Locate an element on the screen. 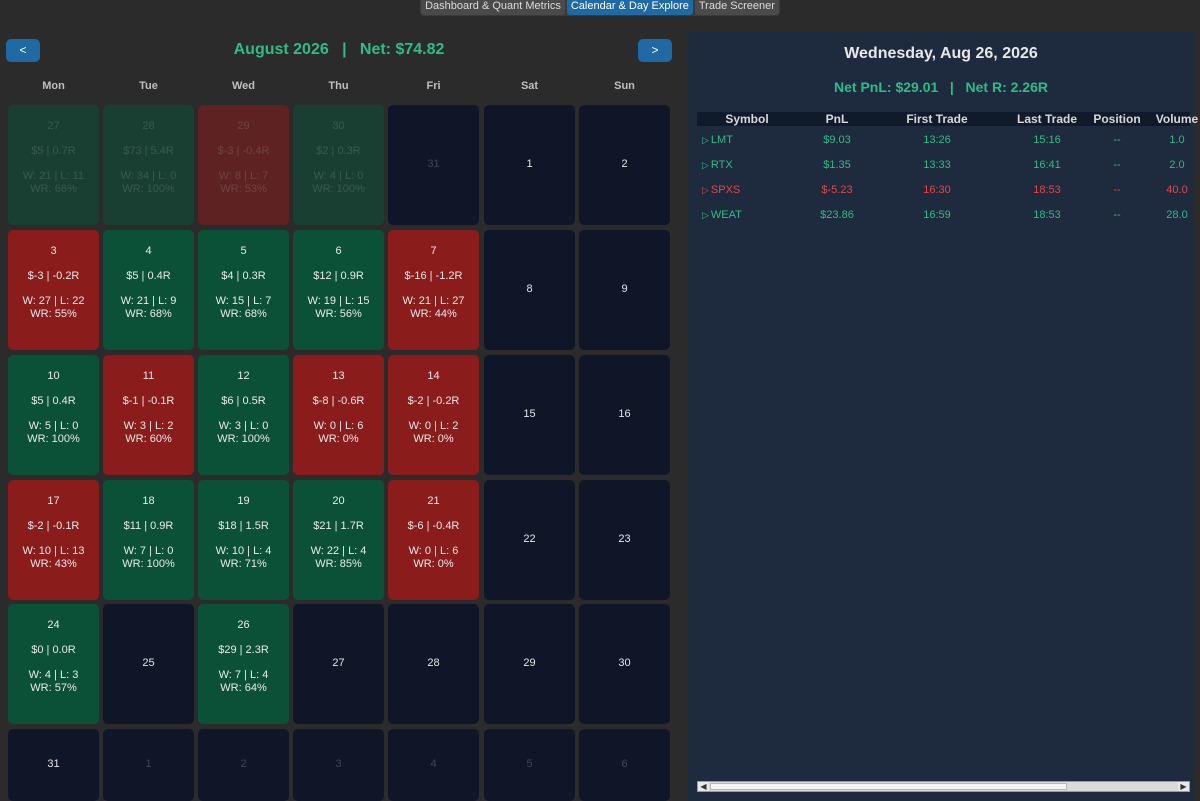 This screenshot has height=801, width=1200. calendar-day-cell: 29 is located at coordinates (529, 664).